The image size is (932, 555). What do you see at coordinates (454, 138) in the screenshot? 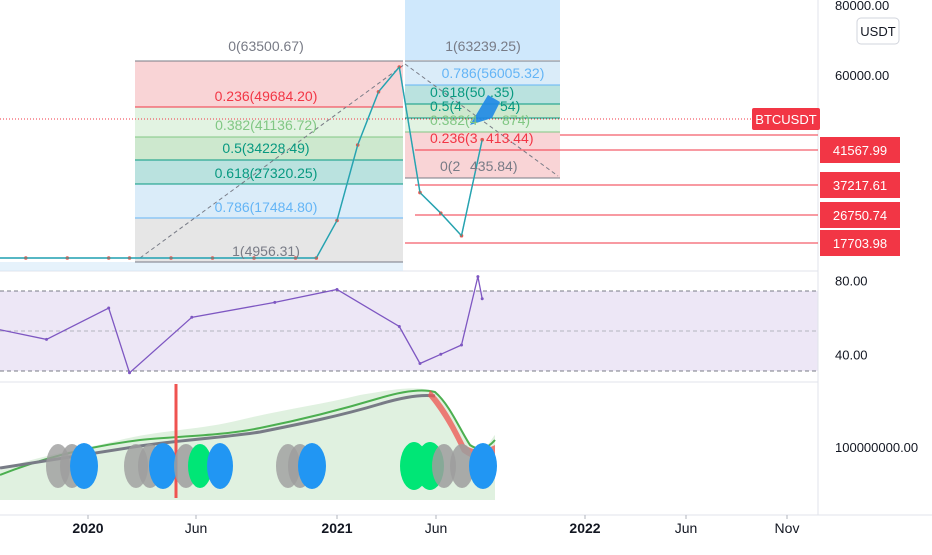
I see `fib2-level-label: 0.236(3` at bounding box center [454, 138].